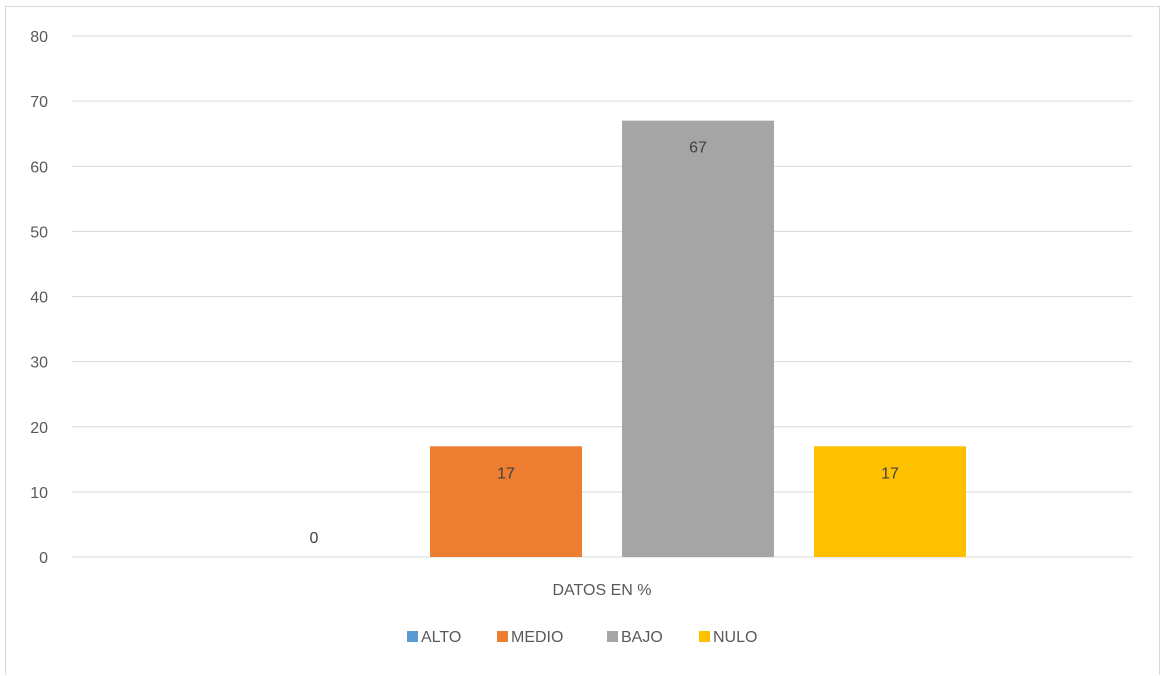  Describe the element at coordinates (890, 473) in the screenshot. I see `data-label-nulo: 17` at that location.